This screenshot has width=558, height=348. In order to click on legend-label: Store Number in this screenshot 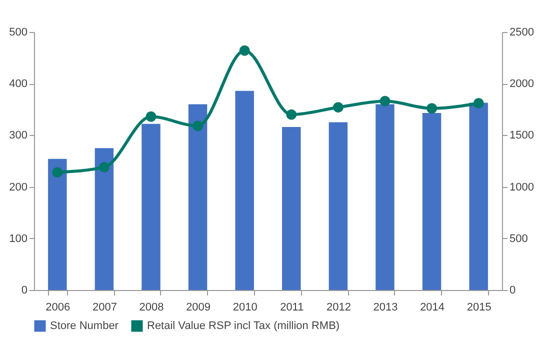, I will do `click(84, 326)`.